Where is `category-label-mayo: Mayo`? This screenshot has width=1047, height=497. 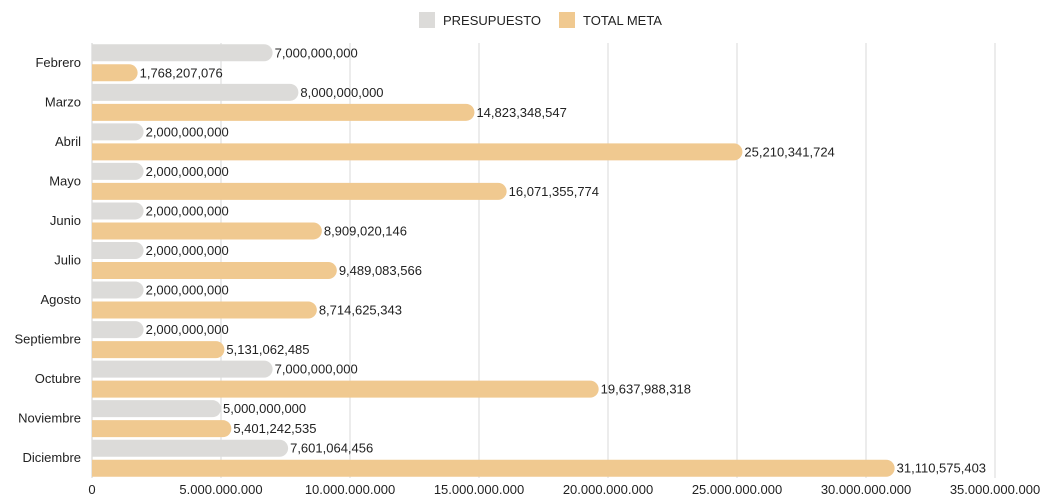 category-label-mayo: Mayo is located at coordinates (65, 180).